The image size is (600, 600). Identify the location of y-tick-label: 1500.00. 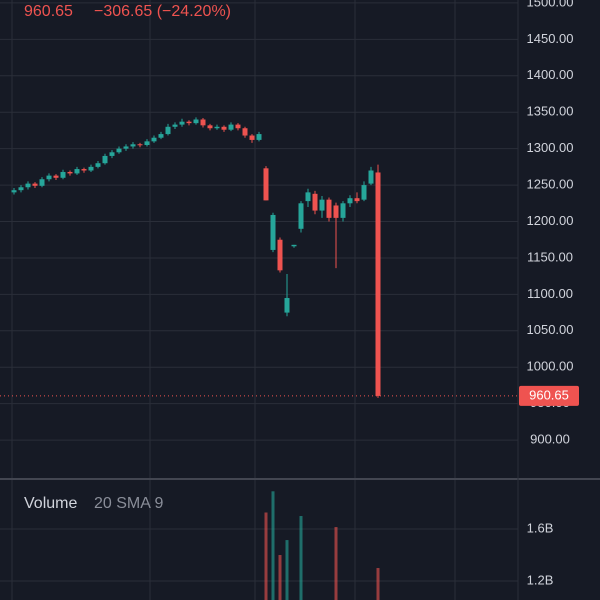
(550, 4).